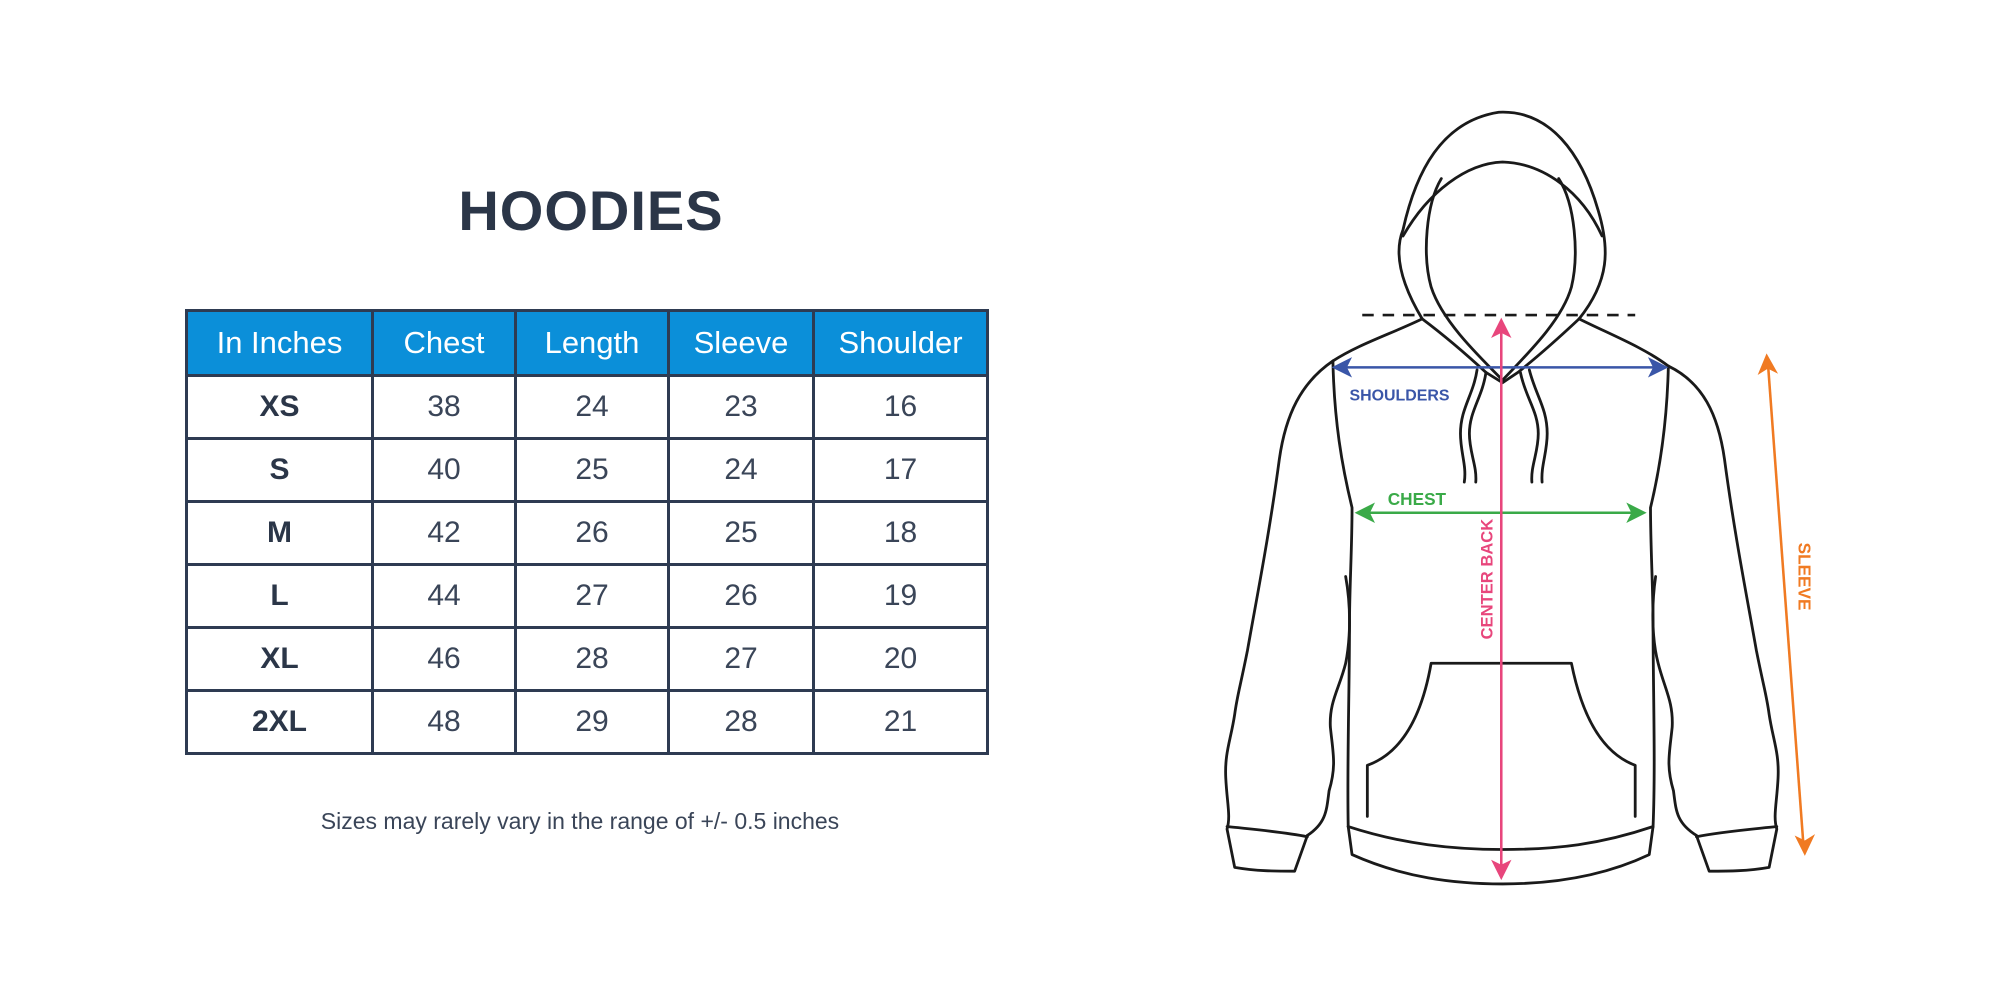 This screenshot has width=2000, height=1000. I want to click on shoulders-label: SHOULDERS, so click(1399, 396).